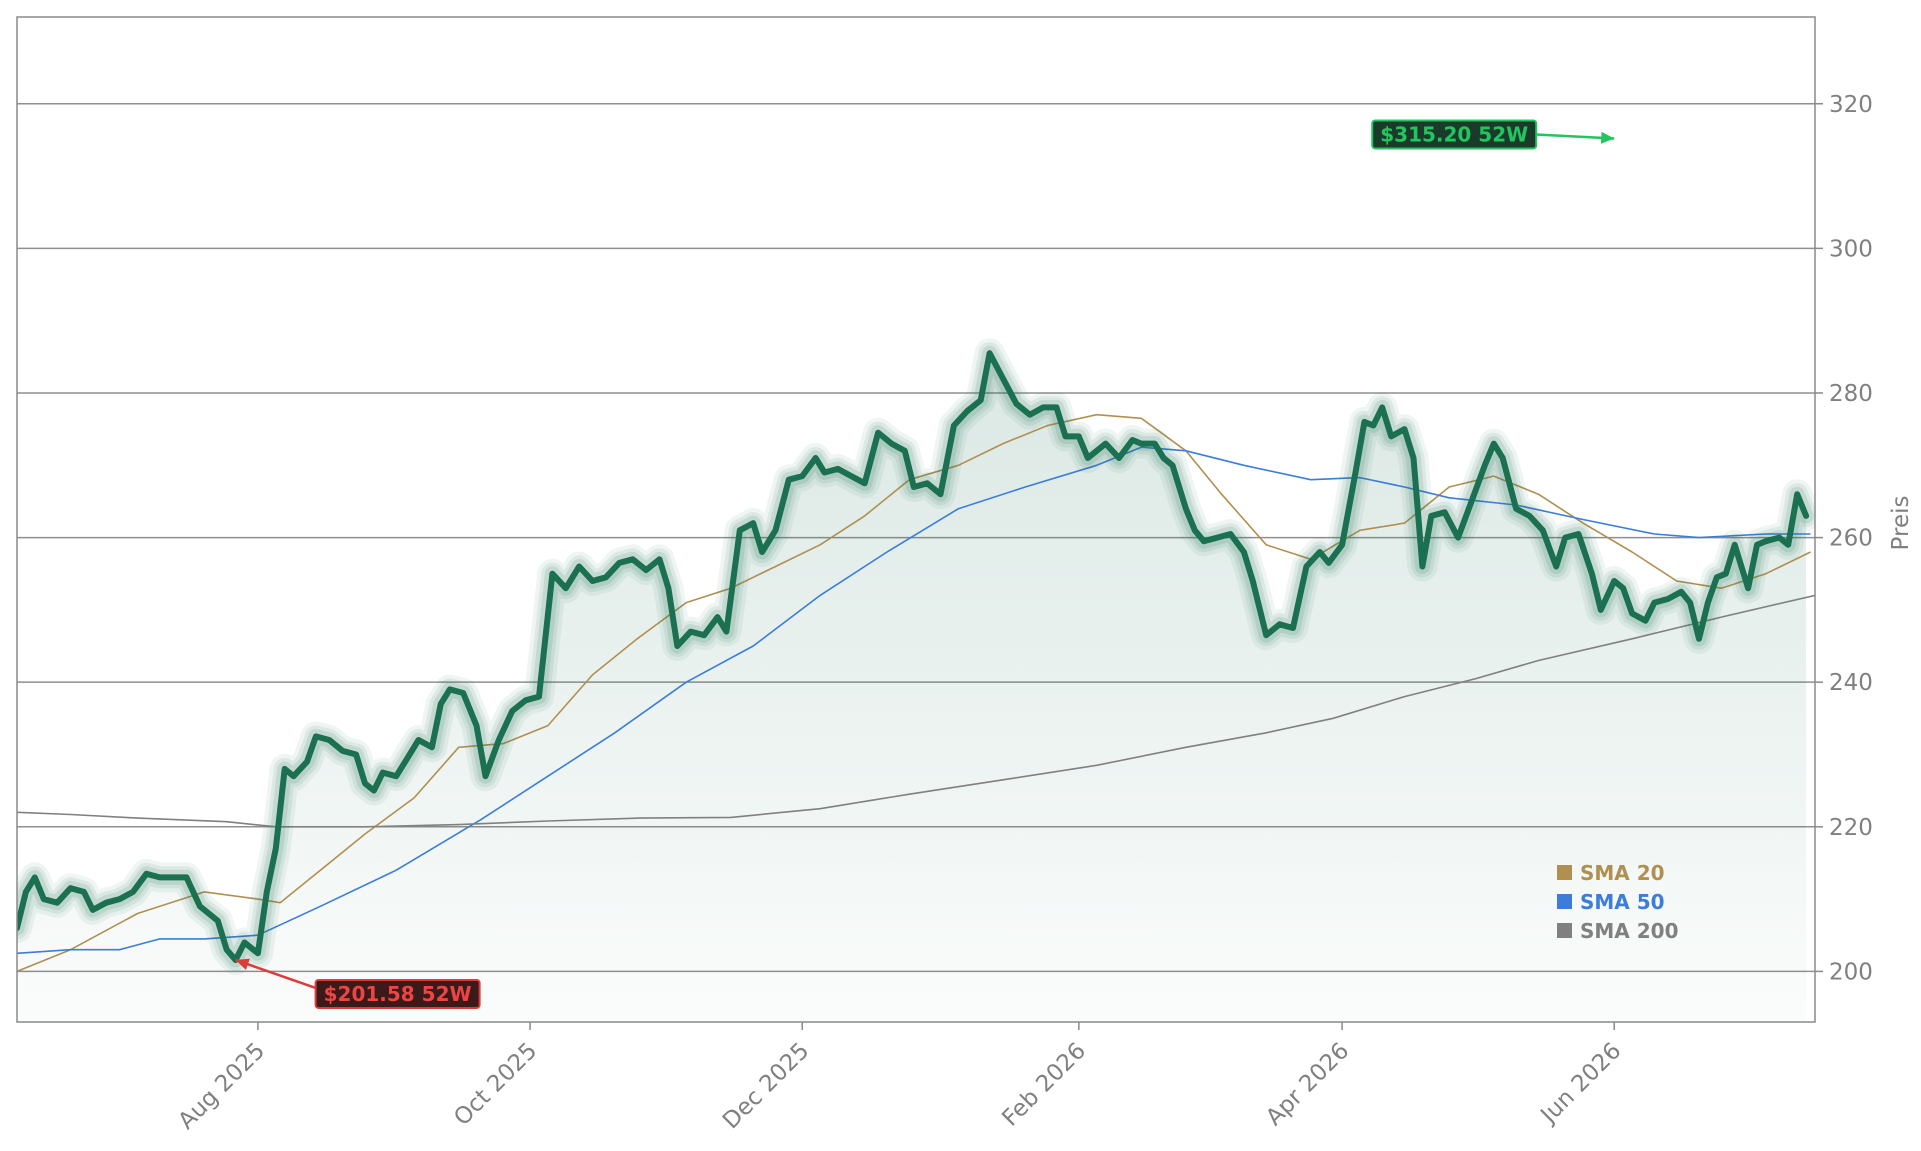  I want to click on x-tick-label: Jun 2026, so click(1581, 1084).